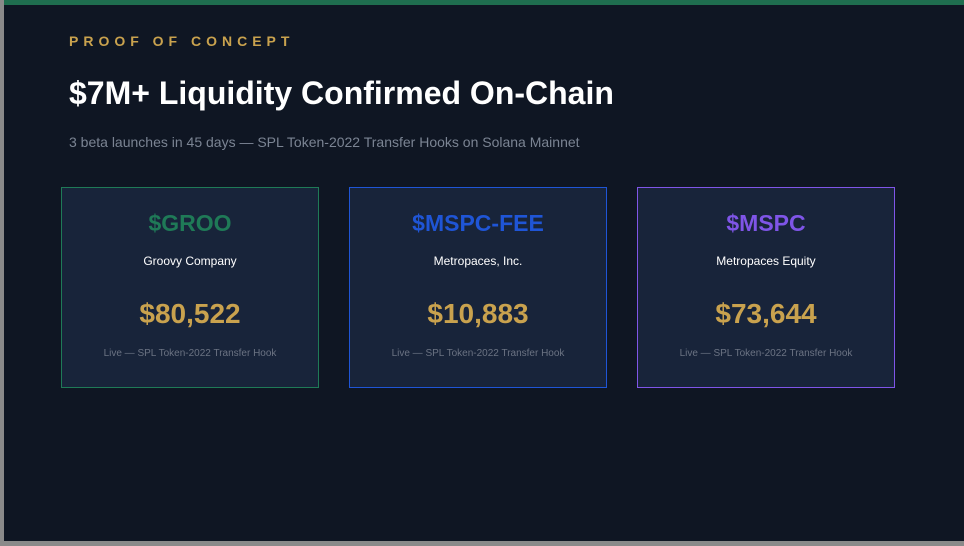  Describe the element at coordinates (766, 313) in the screenshot. I see `token-liquidity-amount: $73,644` at that location.